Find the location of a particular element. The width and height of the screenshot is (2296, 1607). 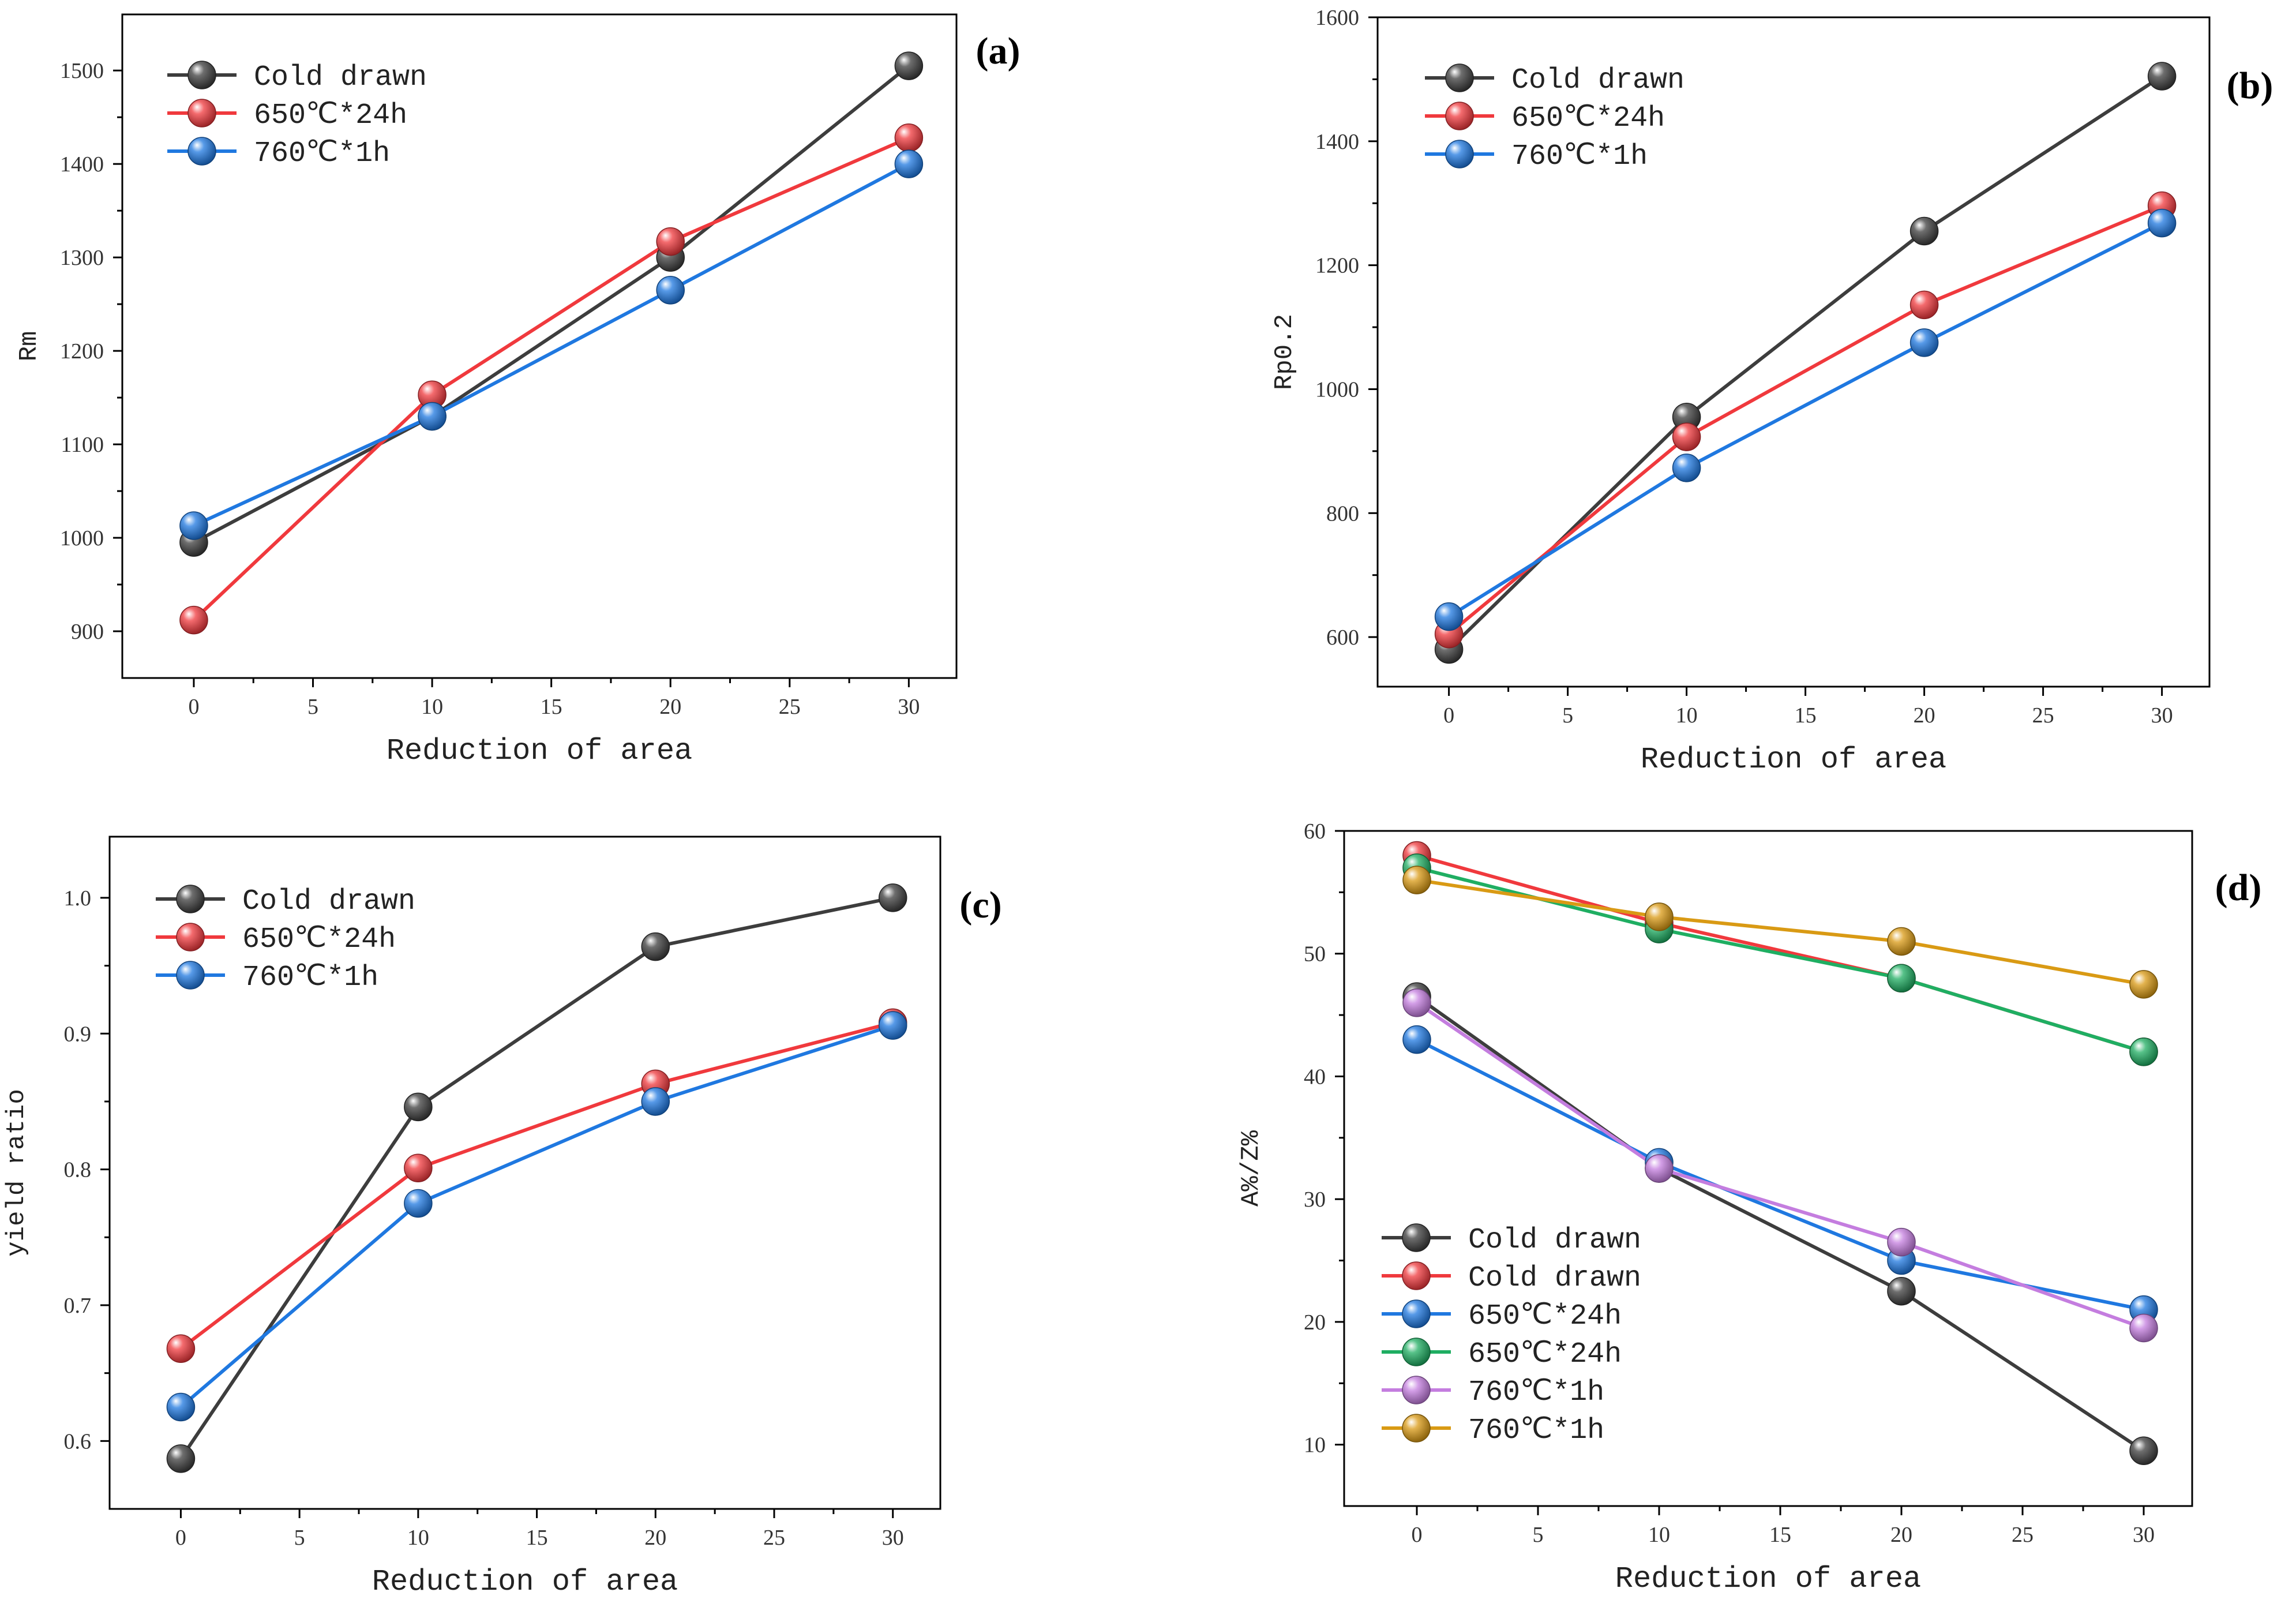

y-tick-label: 1600 is located at coordinates (1337, 18).